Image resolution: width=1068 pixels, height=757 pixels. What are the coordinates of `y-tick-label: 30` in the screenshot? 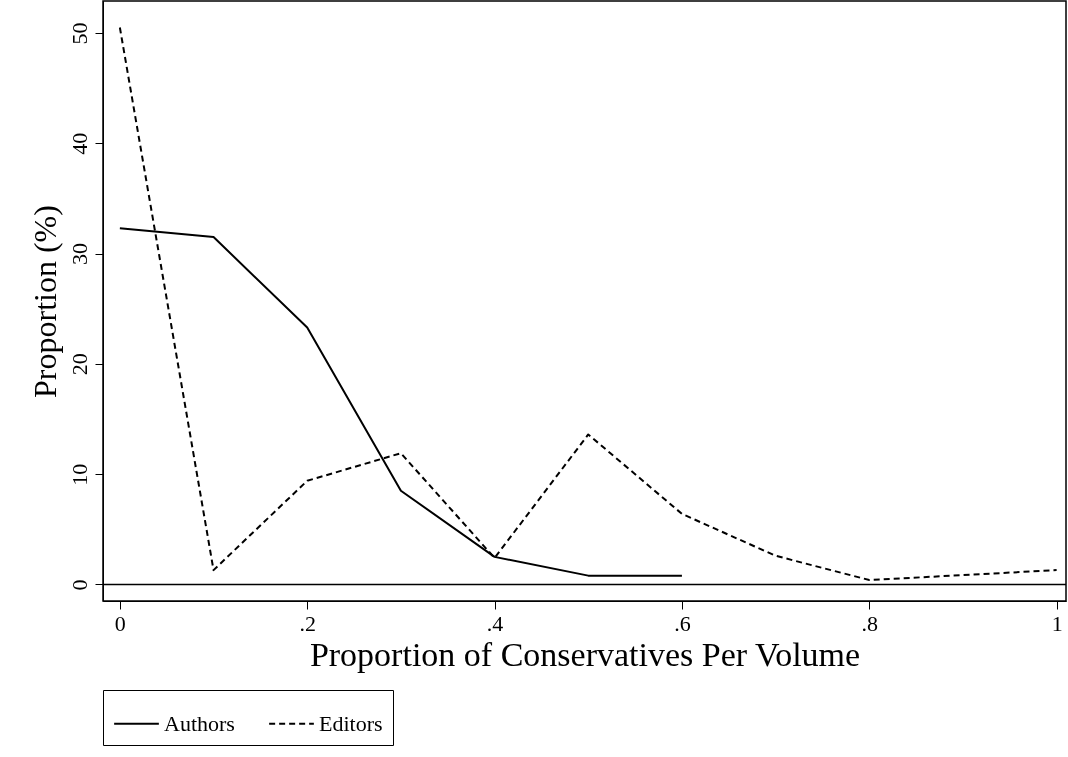 It's located at (79, 254).